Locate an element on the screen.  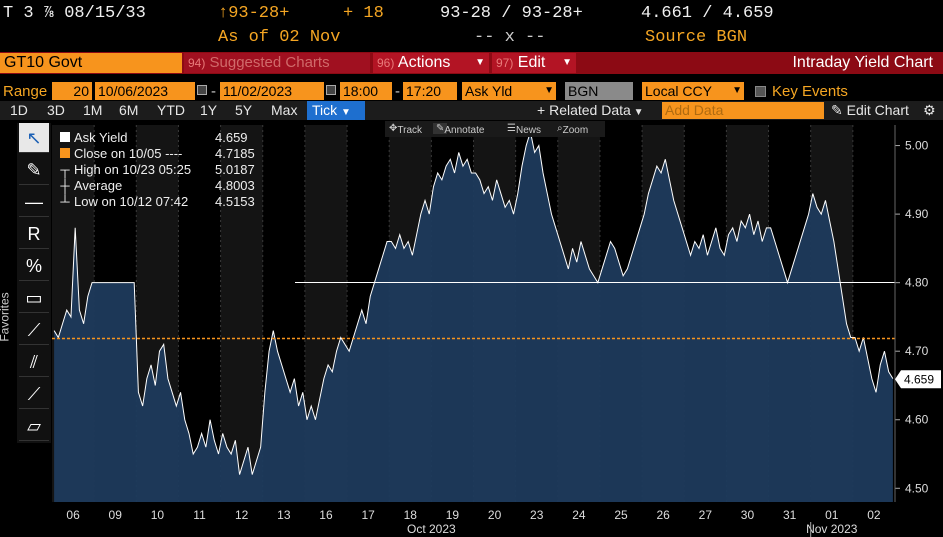
period-max: Max is located at coordinates (284, 110).